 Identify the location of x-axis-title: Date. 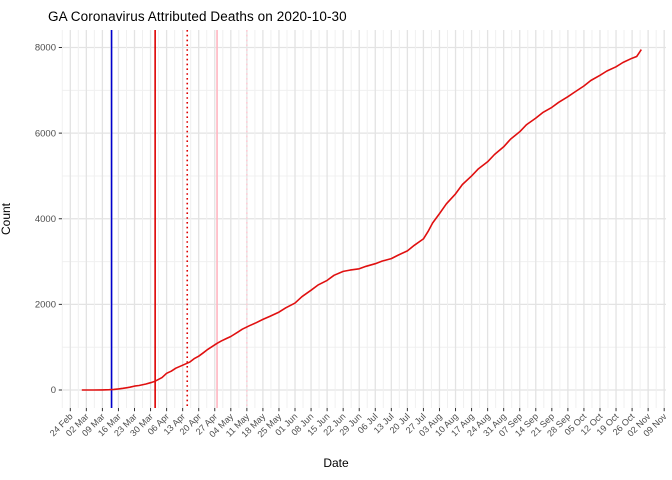
(336, 463).